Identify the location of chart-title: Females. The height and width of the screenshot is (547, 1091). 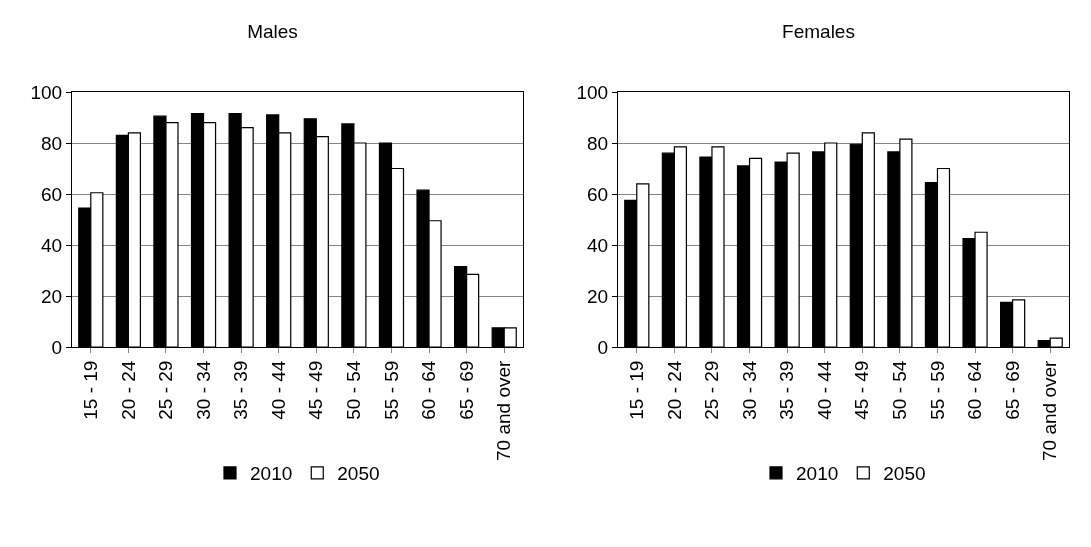
(818, 31).